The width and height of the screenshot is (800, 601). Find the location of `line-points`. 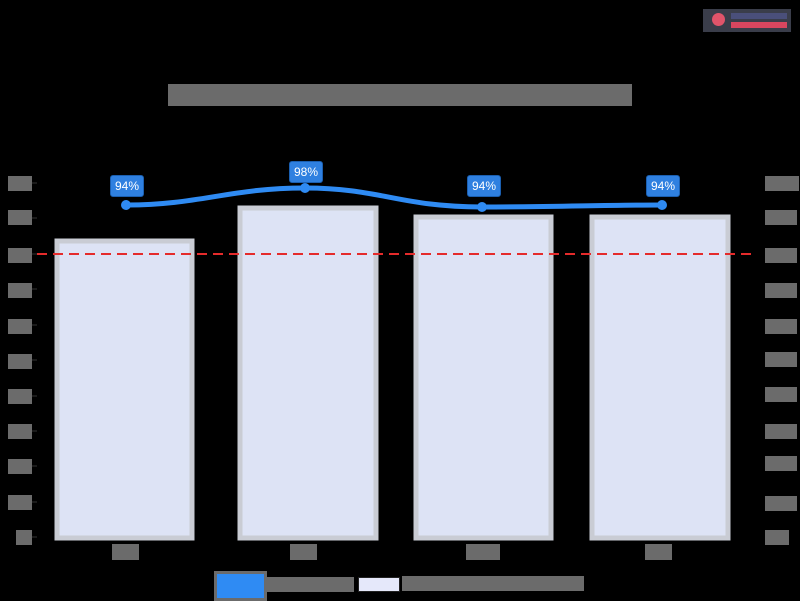

line-points is located at coordinates (394, 197).